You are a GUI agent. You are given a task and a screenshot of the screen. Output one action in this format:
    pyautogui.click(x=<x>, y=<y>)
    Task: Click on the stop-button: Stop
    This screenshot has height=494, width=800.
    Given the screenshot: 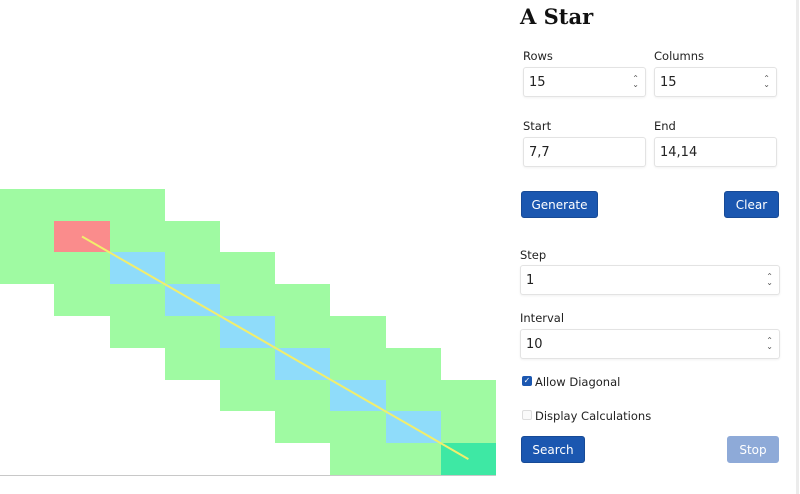 What is the action you would take?
    pyautogui.click(x=753, y=449)
    